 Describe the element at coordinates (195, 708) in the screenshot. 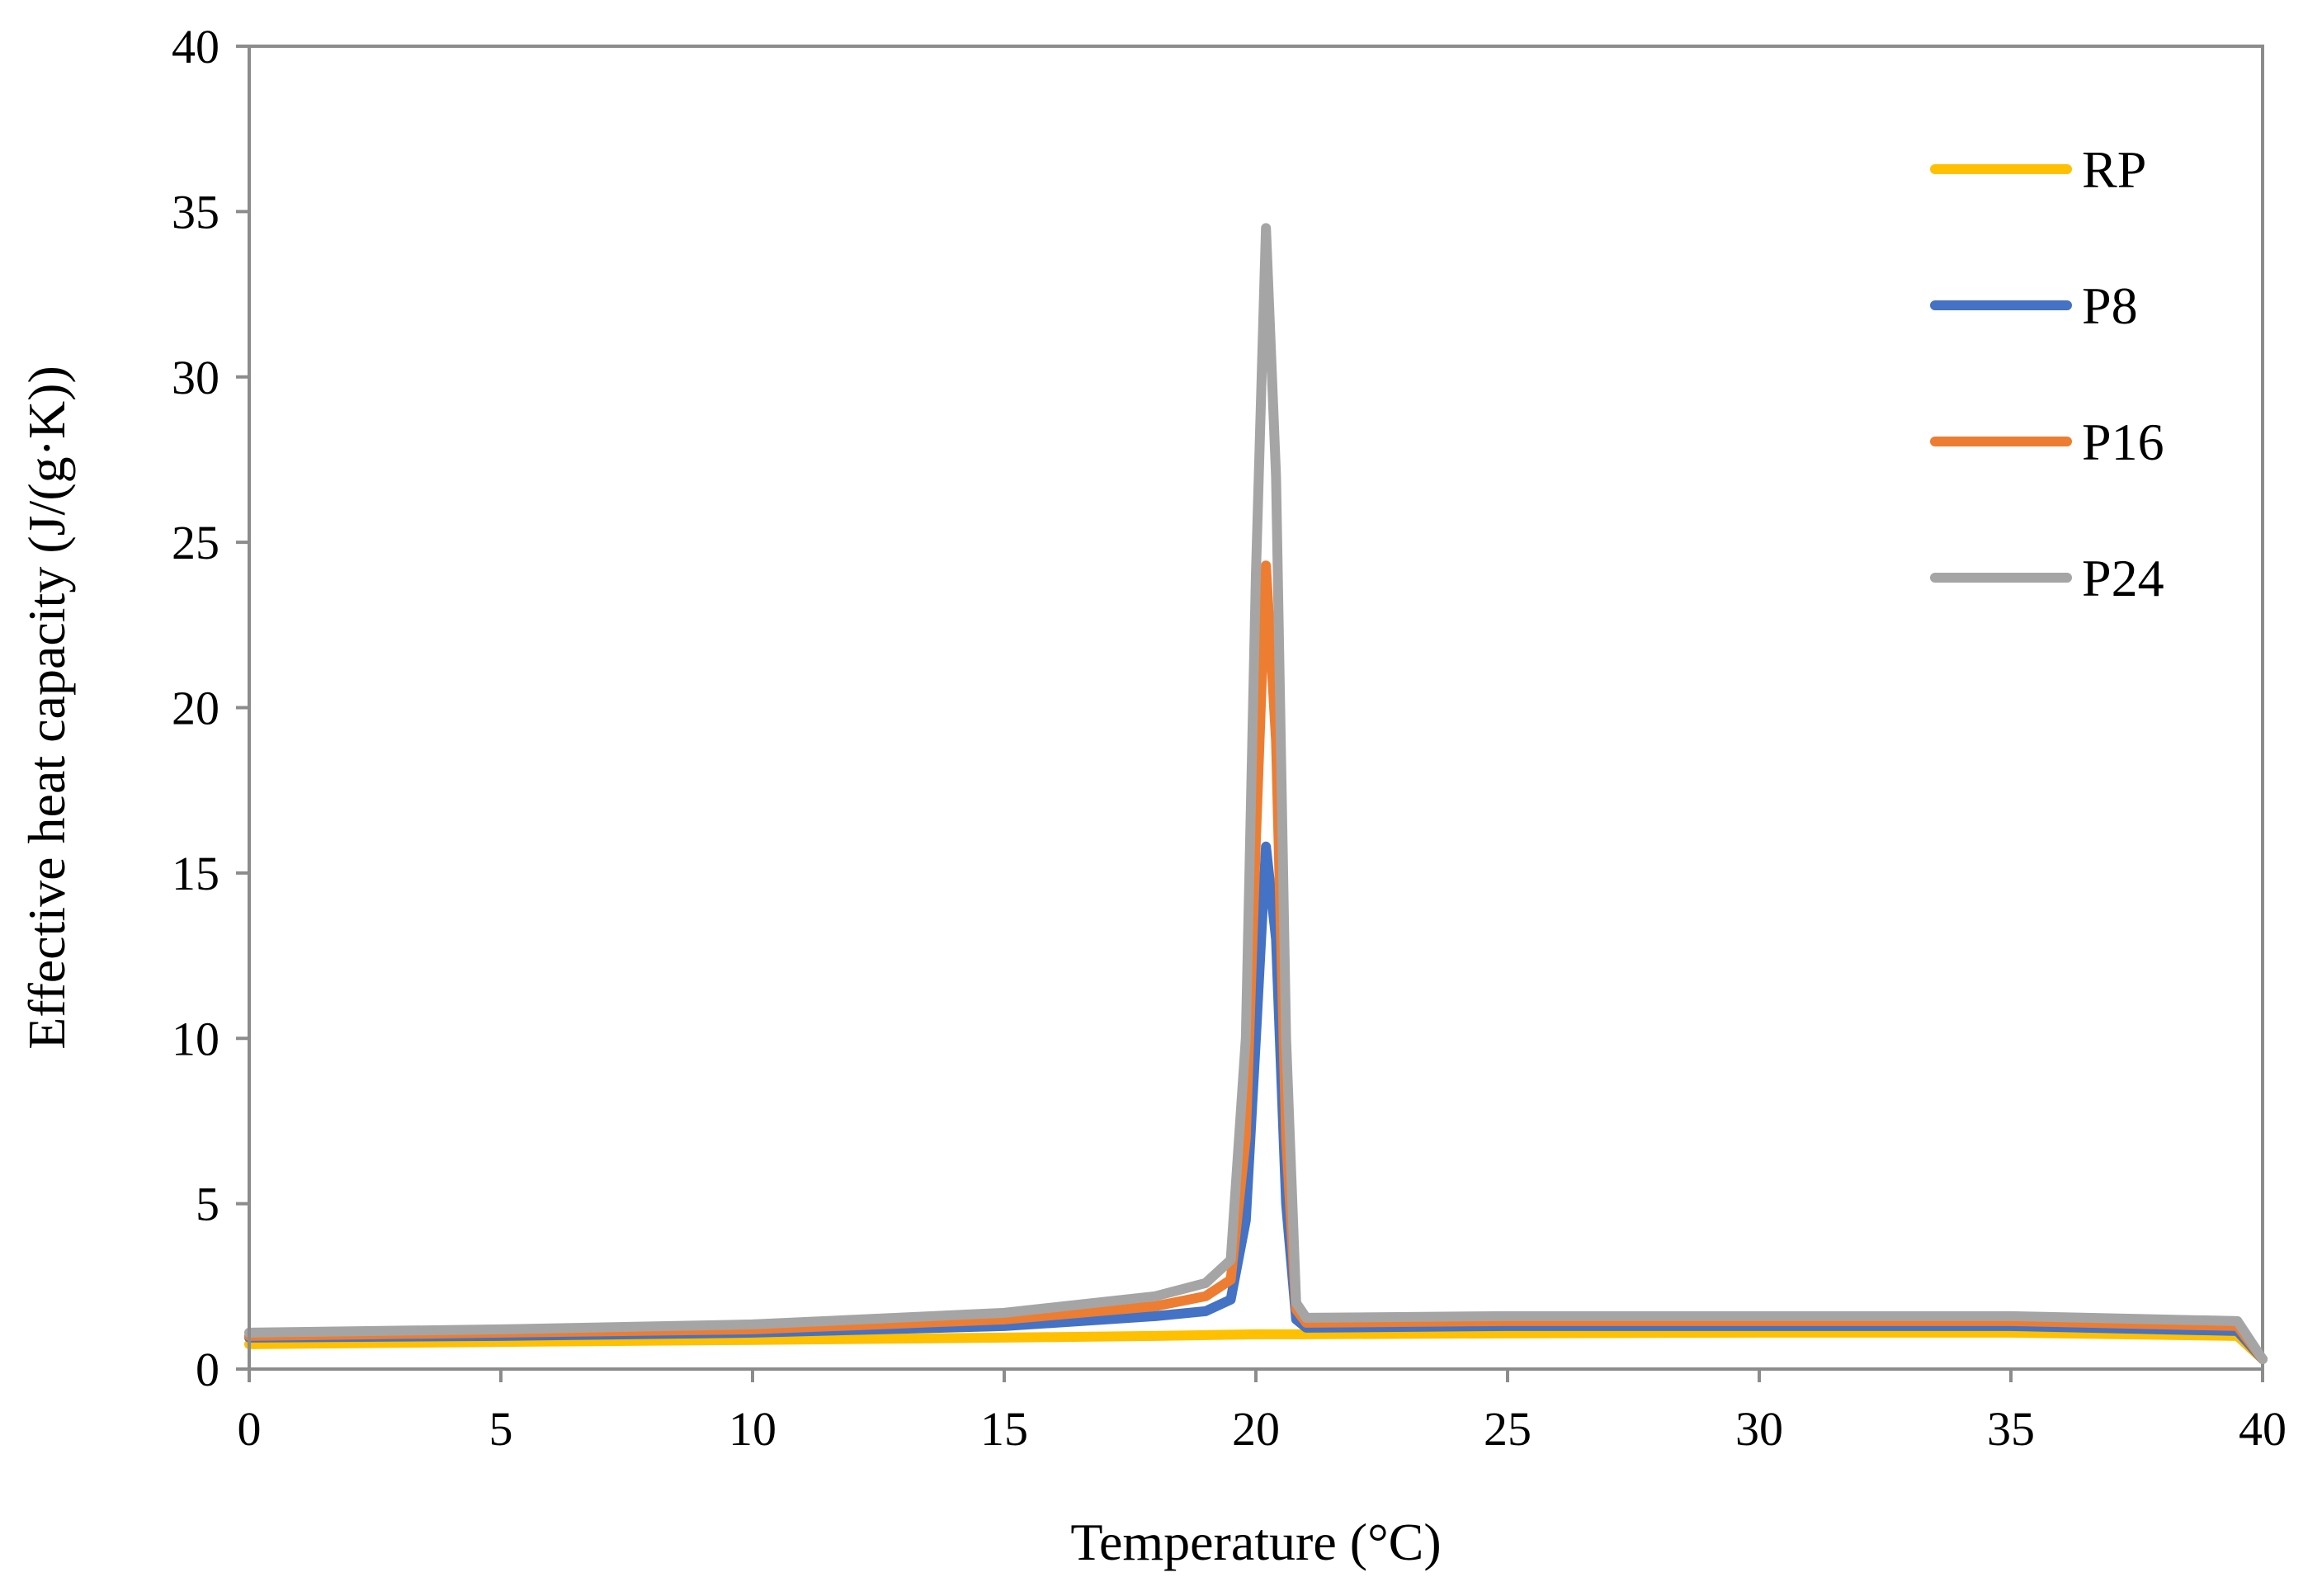

I see `y-tick-label: 20` at that location.